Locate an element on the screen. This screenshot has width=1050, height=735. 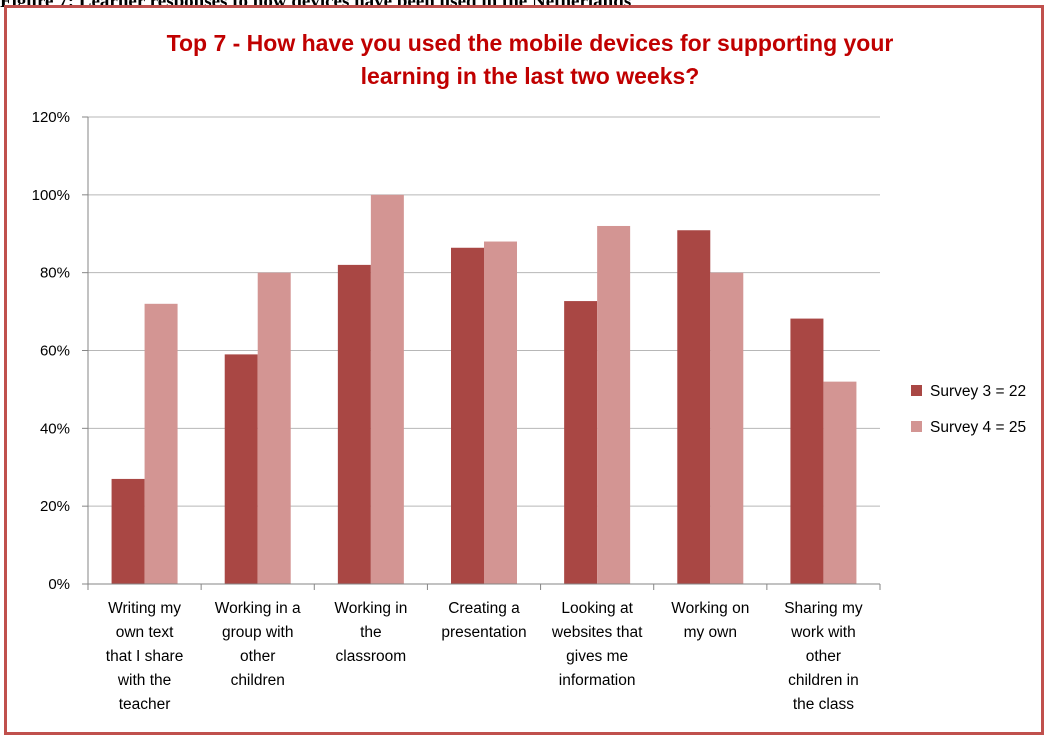
x-category-label: Creating a presentation is located at coordinates (483, 620).